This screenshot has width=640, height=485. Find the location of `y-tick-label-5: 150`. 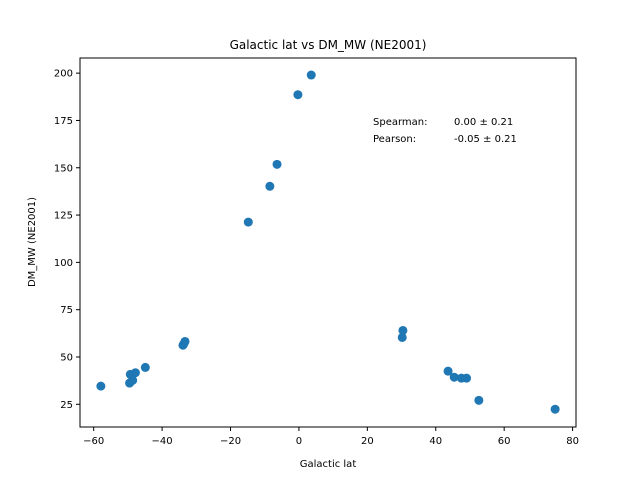

y-tick-label-5: 150 is located at coordinates (63, 168).